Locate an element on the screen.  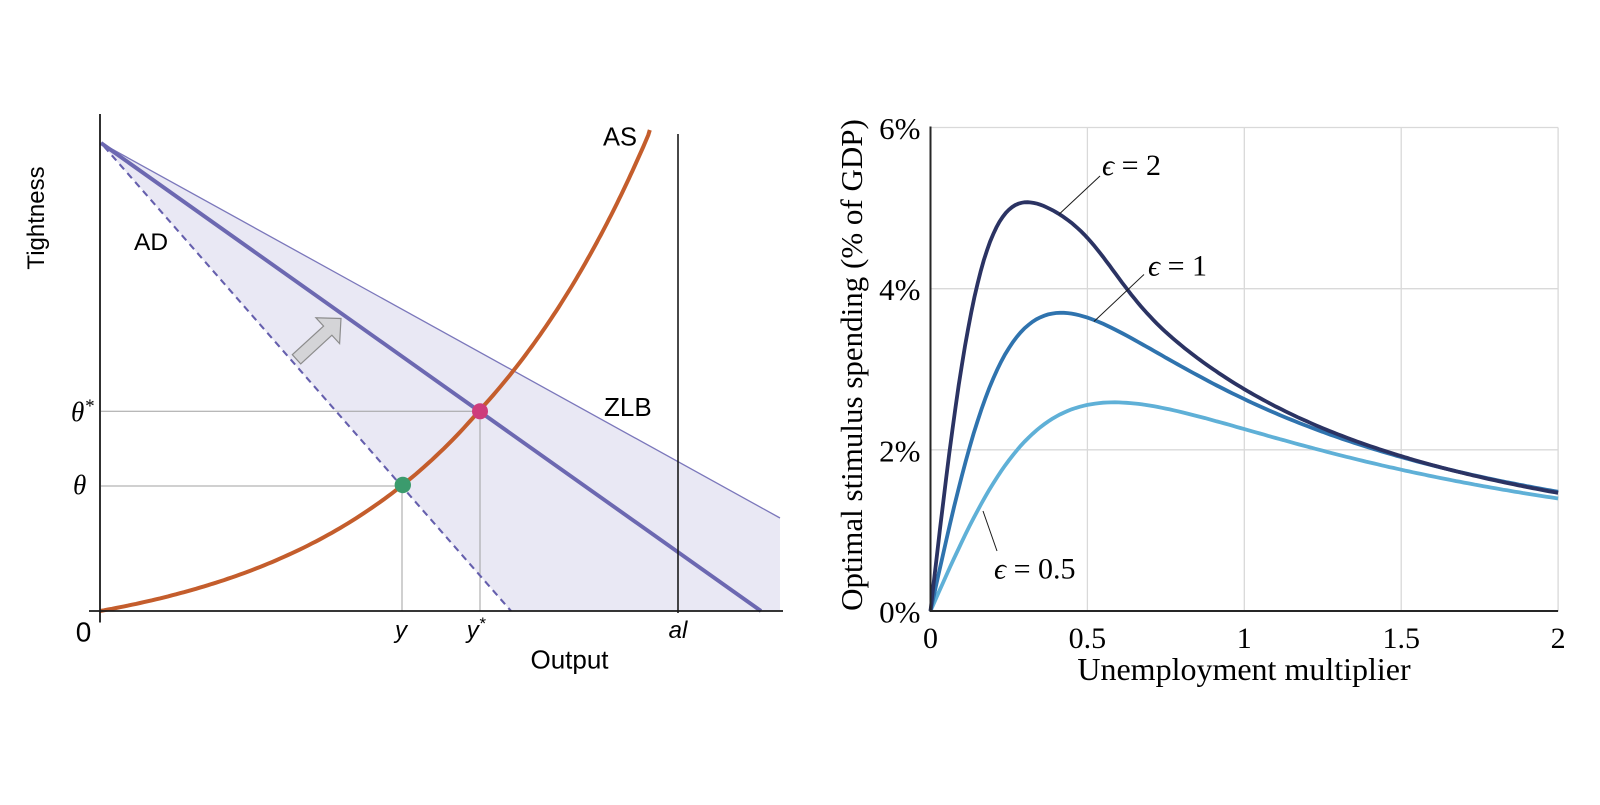
svg-text: Output is located at coordinates (569, 660).